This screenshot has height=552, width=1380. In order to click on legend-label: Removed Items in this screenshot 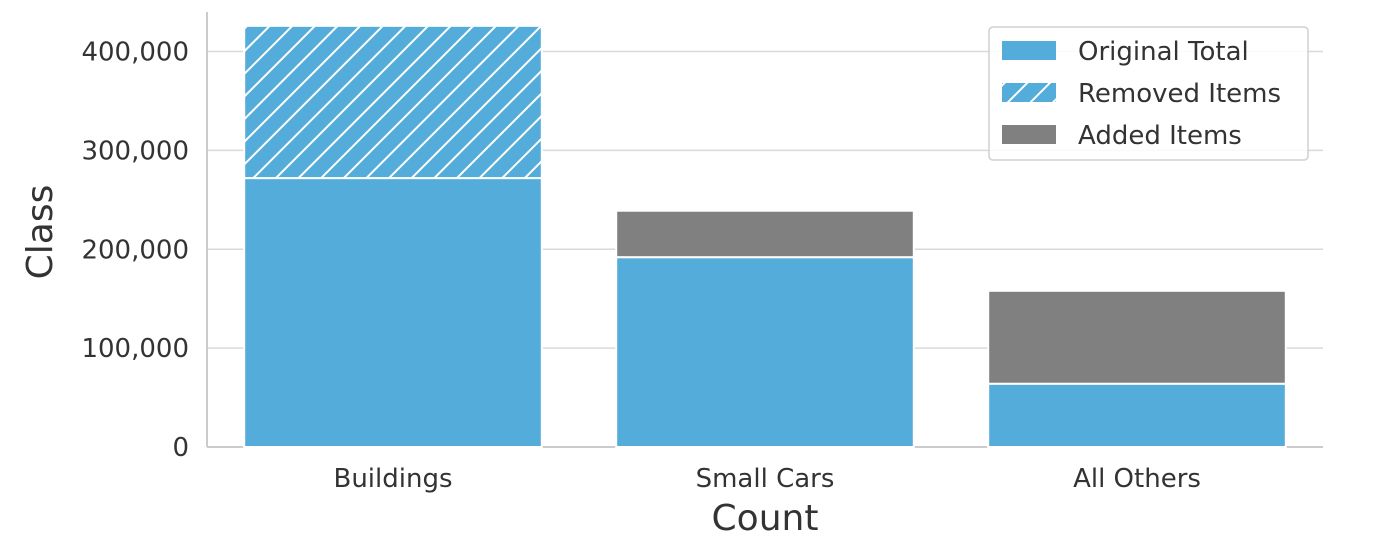, I will do `click(1179, 94)`.